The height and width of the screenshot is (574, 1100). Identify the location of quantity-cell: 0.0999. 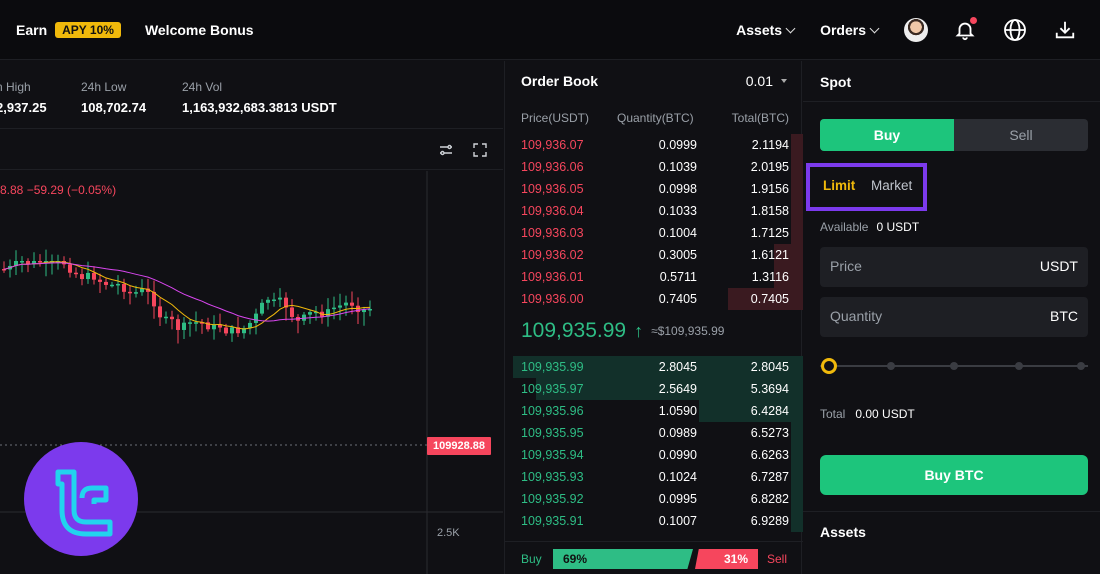
(677, 145).